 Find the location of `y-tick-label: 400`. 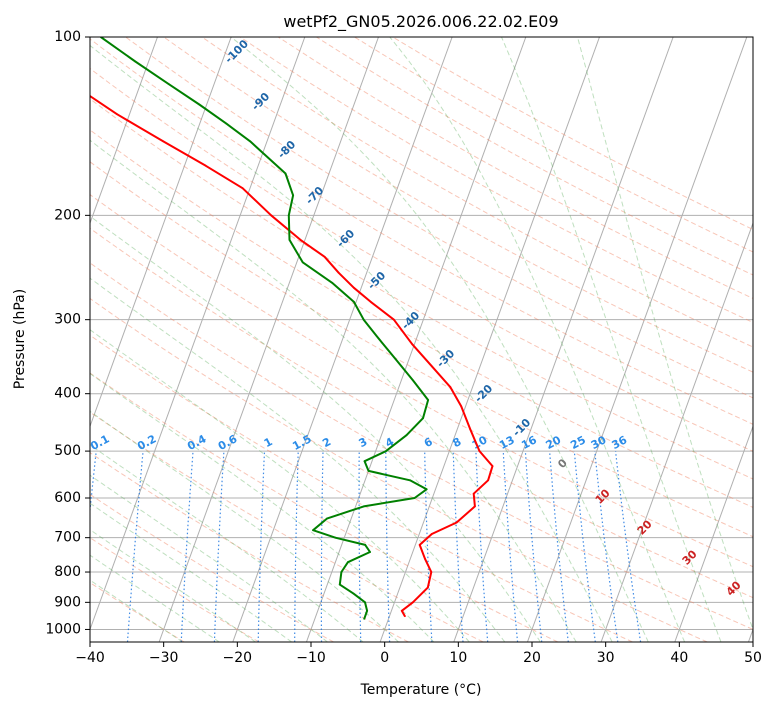

y-tick-label: 400 is located at coordinates (67, 394).